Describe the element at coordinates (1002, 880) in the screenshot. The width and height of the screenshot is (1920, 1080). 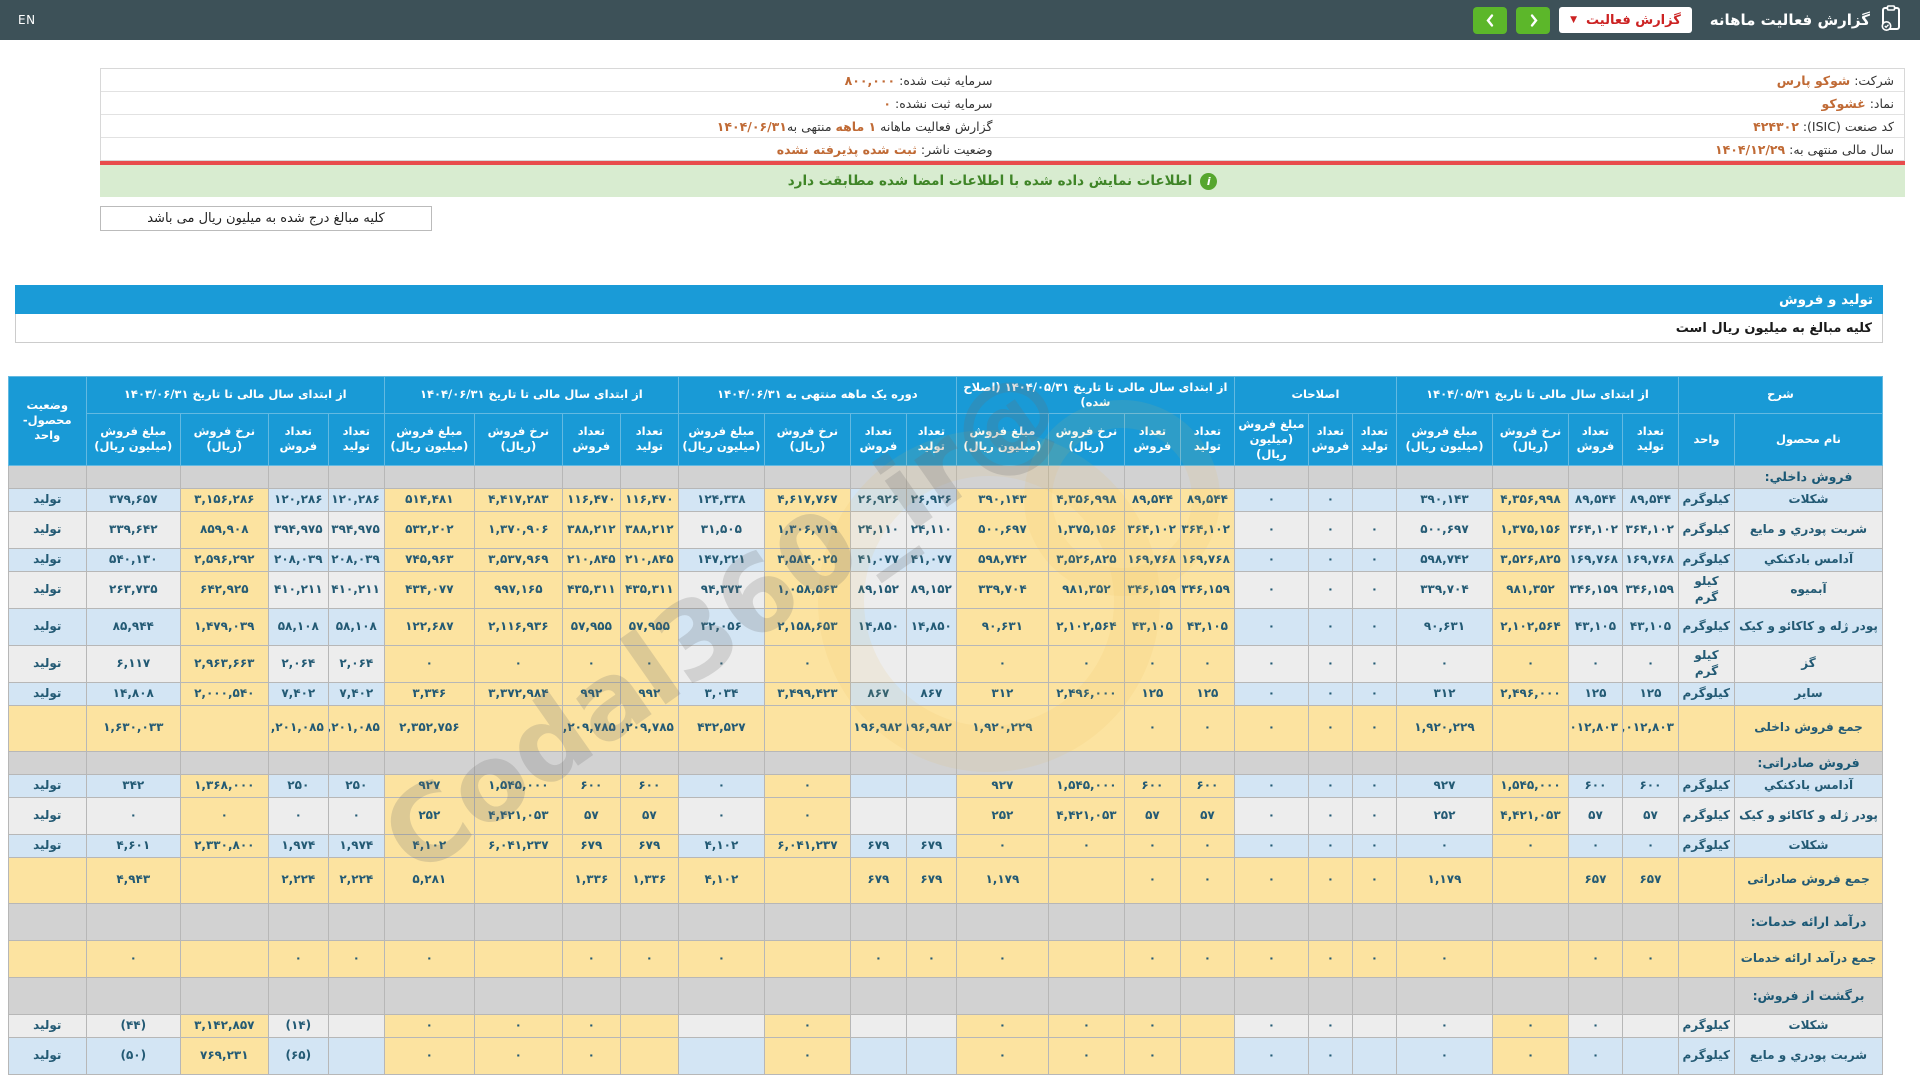
I see `value-cell: ۱,۱۷۹` at that location.